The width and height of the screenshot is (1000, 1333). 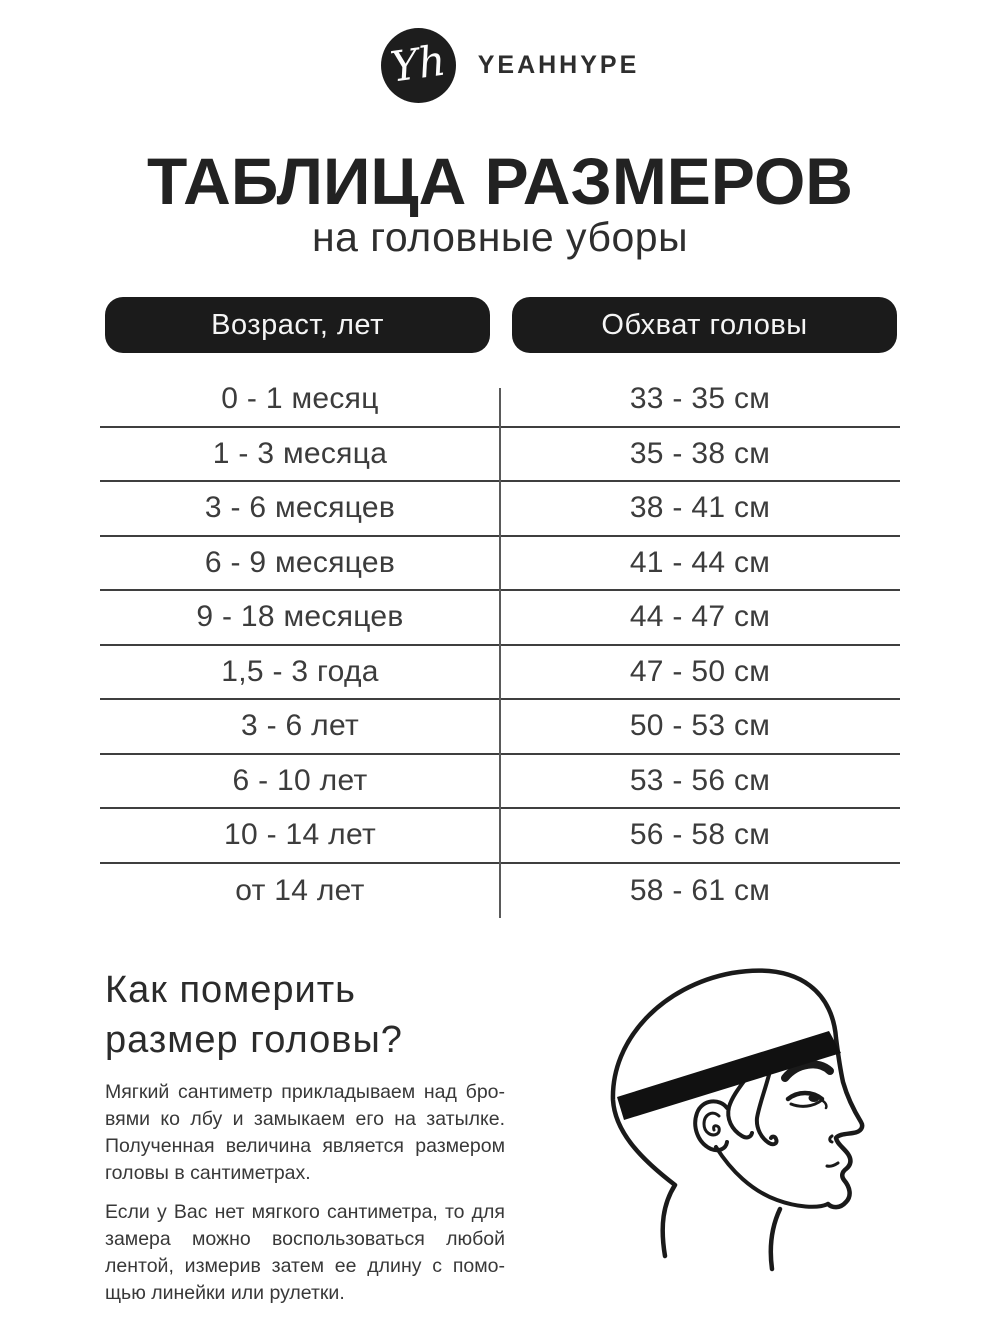 I want to click on age-cell: от 14 лет, so click(x=300, y=890).